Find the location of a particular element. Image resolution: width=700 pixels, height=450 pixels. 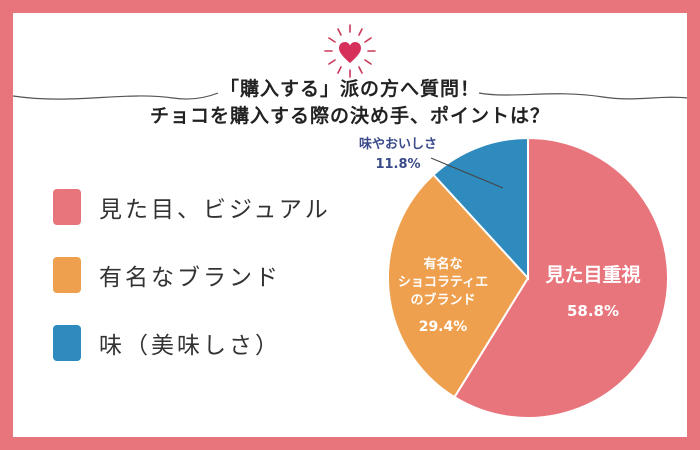

legend-item-brand: 有名なブランド is located at coordinates (192, 275).